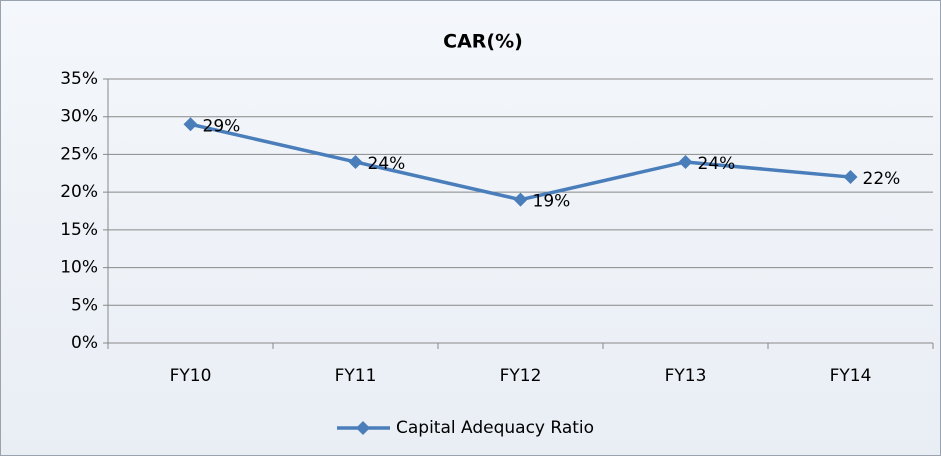 This screenshot has width=941, height=456. I want to click on y-tick-label: 15%, so click(79, 230).